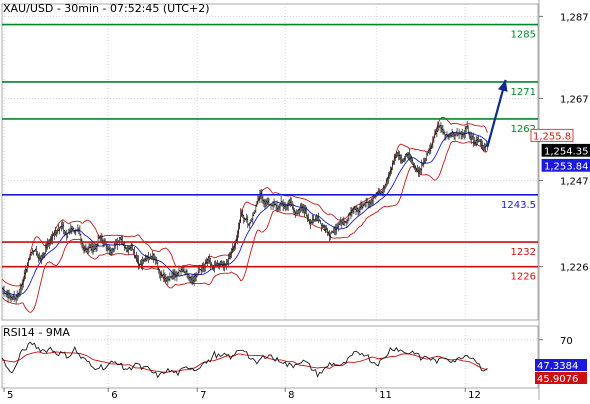  What do you see at coordinates (557, 379) in the screenshot?
I see `rsi-value-label: 45.9076` at bounding box center [557, 379].